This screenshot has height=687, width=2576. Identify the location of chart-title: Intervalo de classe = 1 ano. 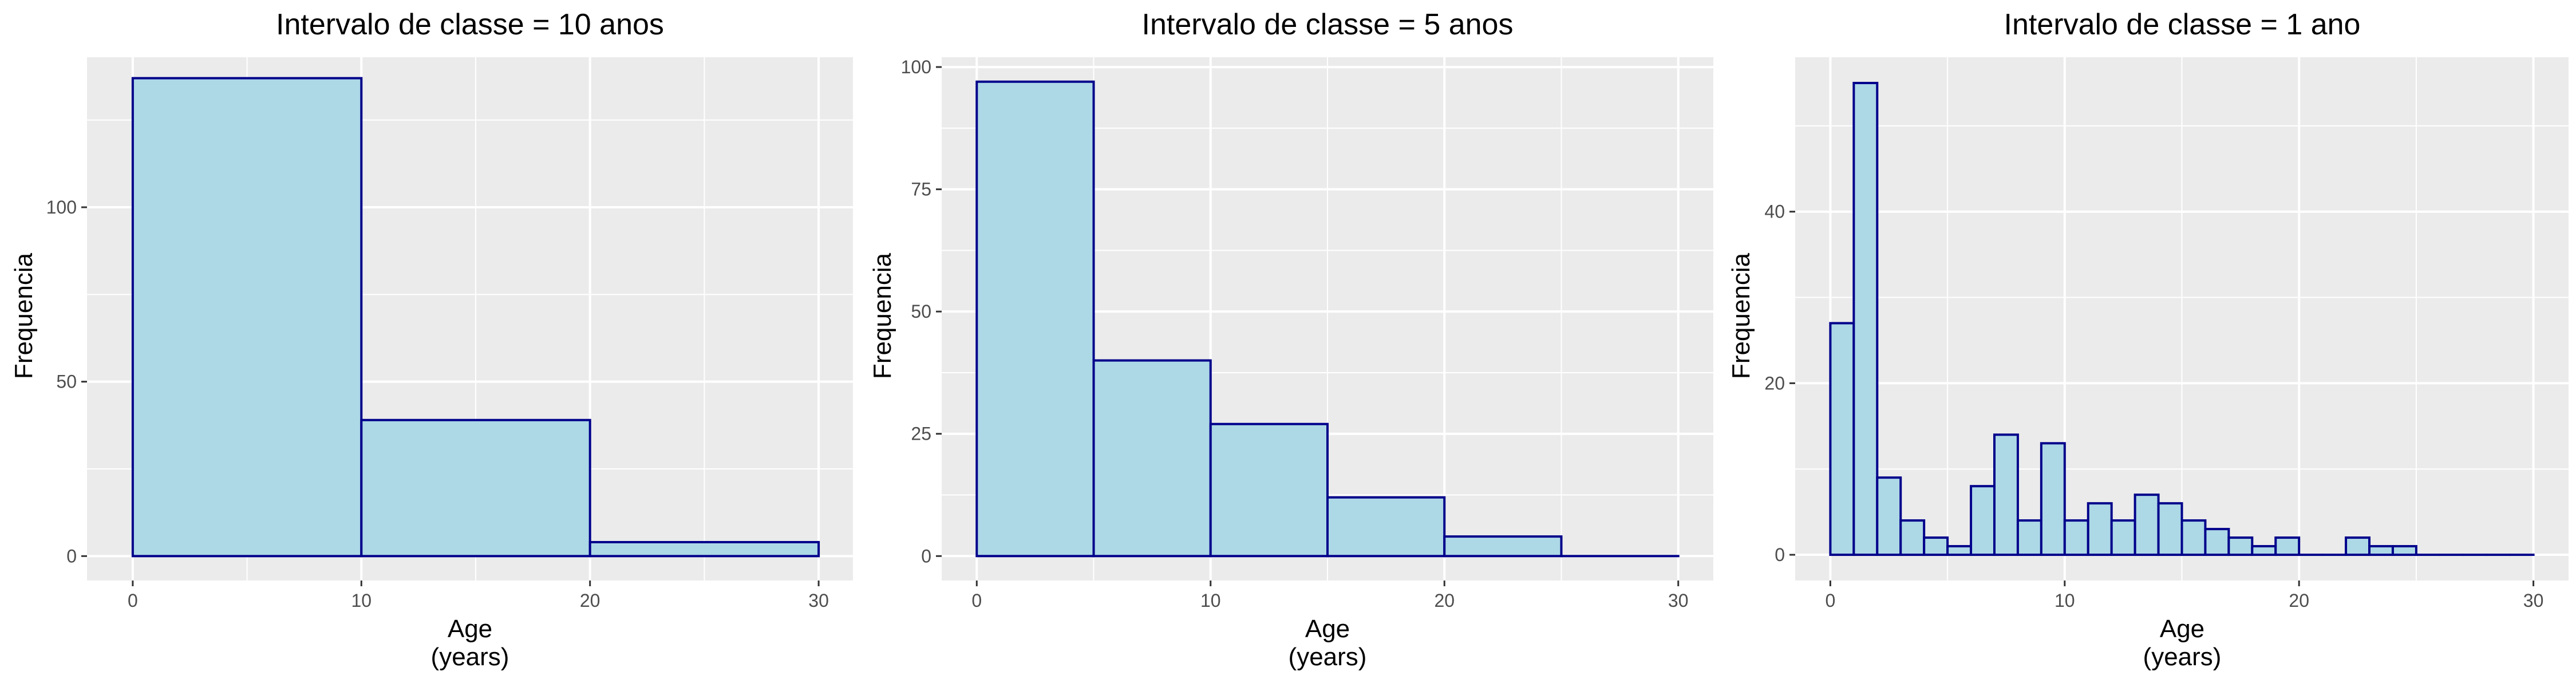
(2182, 24).